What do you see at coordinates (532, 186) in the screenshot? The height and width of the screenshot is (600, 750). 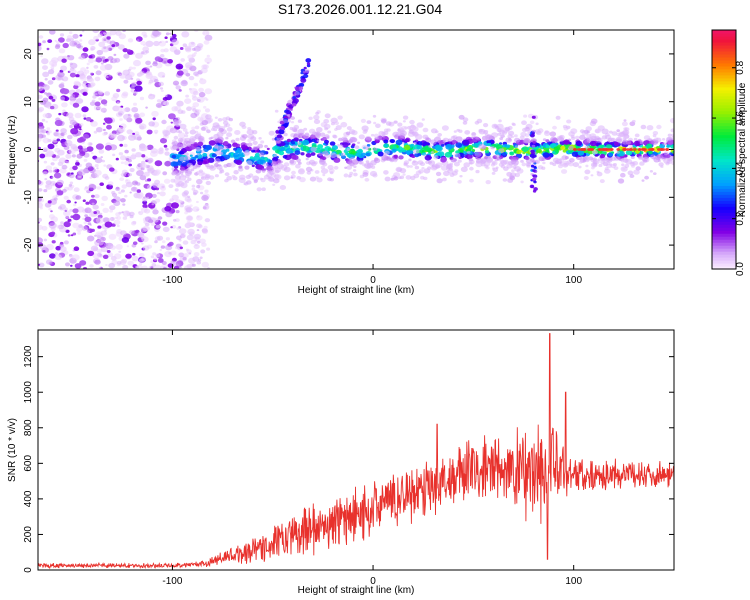 I see `heatmap-spike-cell` at bounding box center [532, 186].